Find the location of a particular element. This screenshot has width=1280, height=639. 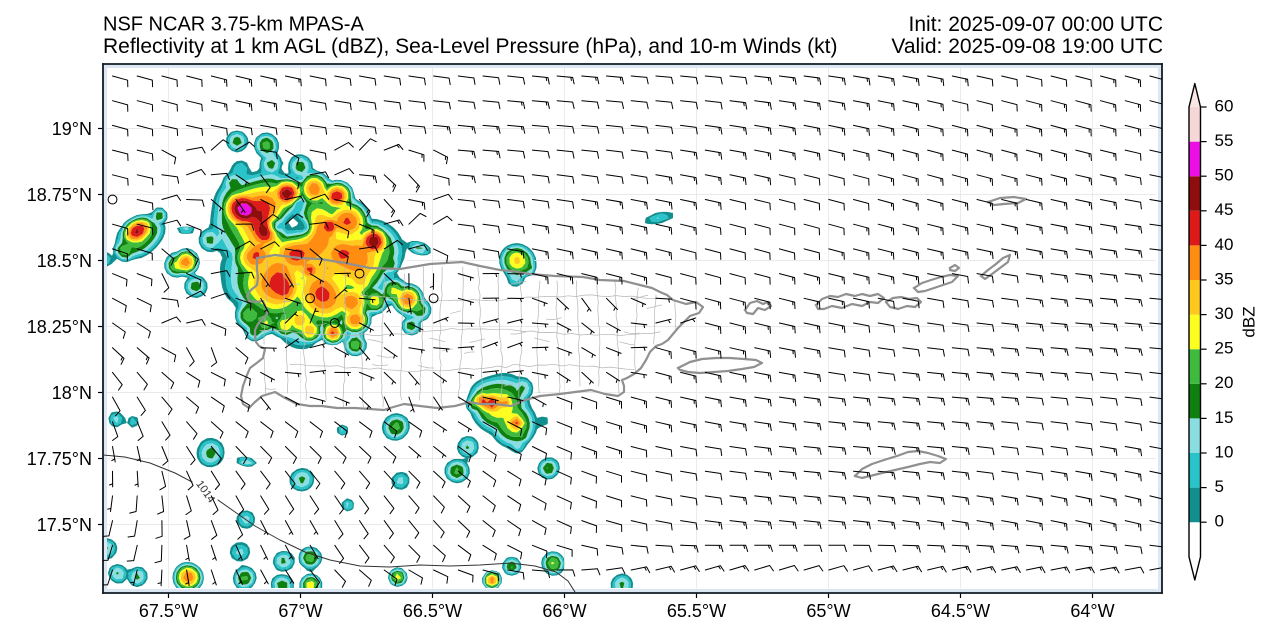

svg-text: 67°W is located at coordinates (300, 611).